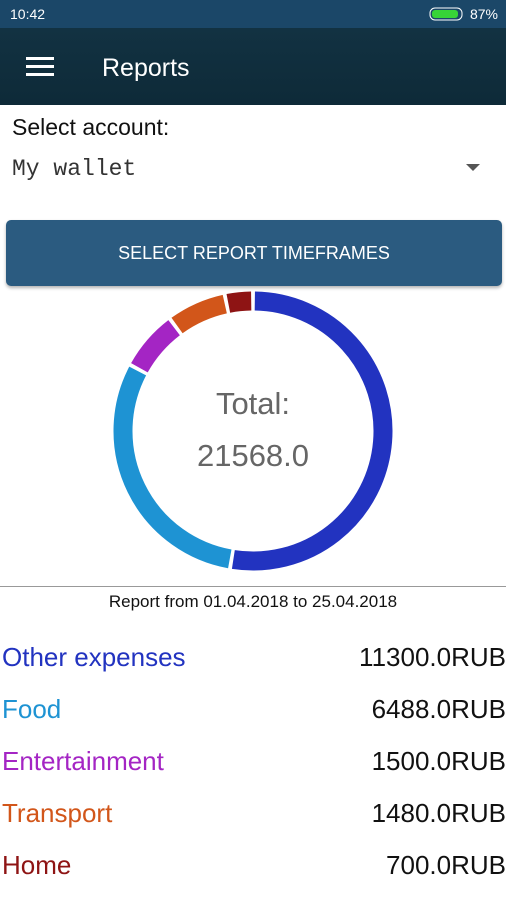 The image size is (506, 900). Describe the element at coordinates (483, 14) in the screenshot. I see `battery: 87%` at that location.